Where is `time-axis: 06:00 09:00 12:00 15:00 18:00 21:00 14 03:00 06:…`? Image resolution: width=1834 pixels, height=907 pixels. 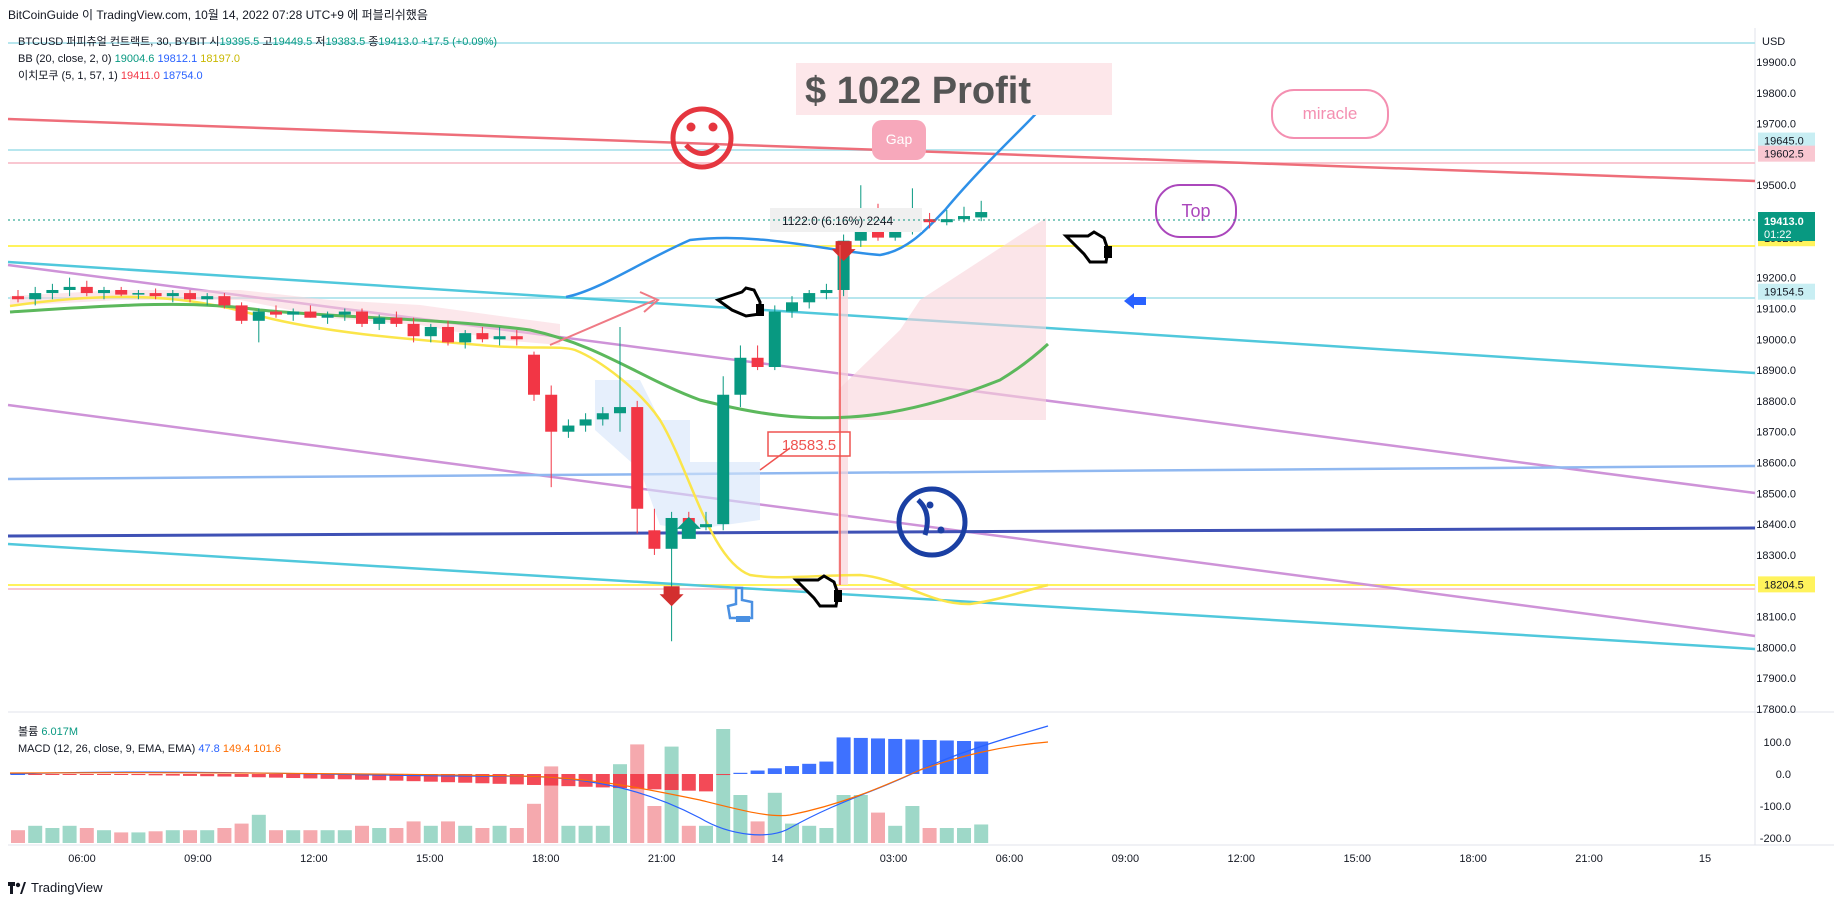 time-axis: 06:00 09:00 12:00 15:00 18:00 21:00 14 03:00 06:… is located at coordinates (889, 859).